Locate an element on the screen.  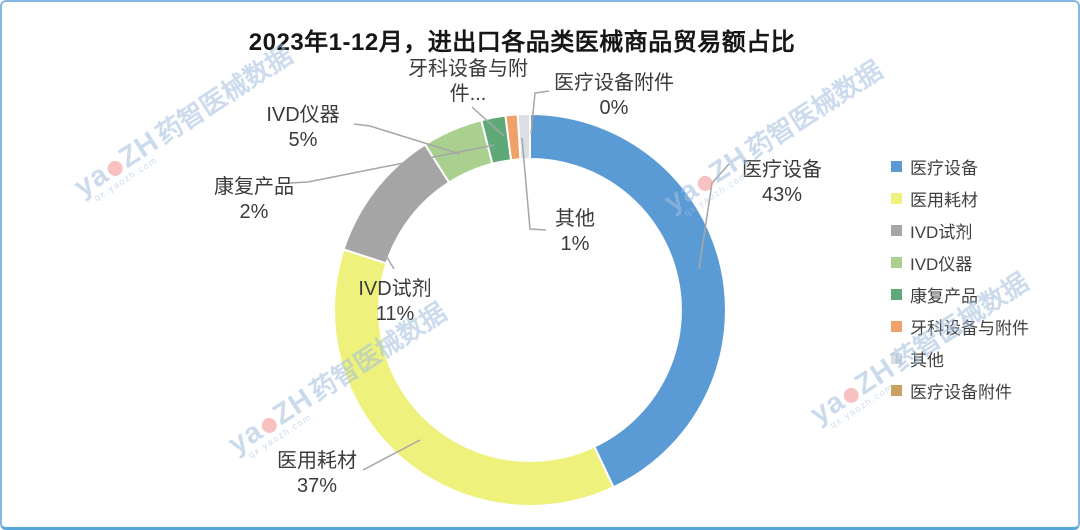
data-label-line: 11% is located at coordinates (395, 314).